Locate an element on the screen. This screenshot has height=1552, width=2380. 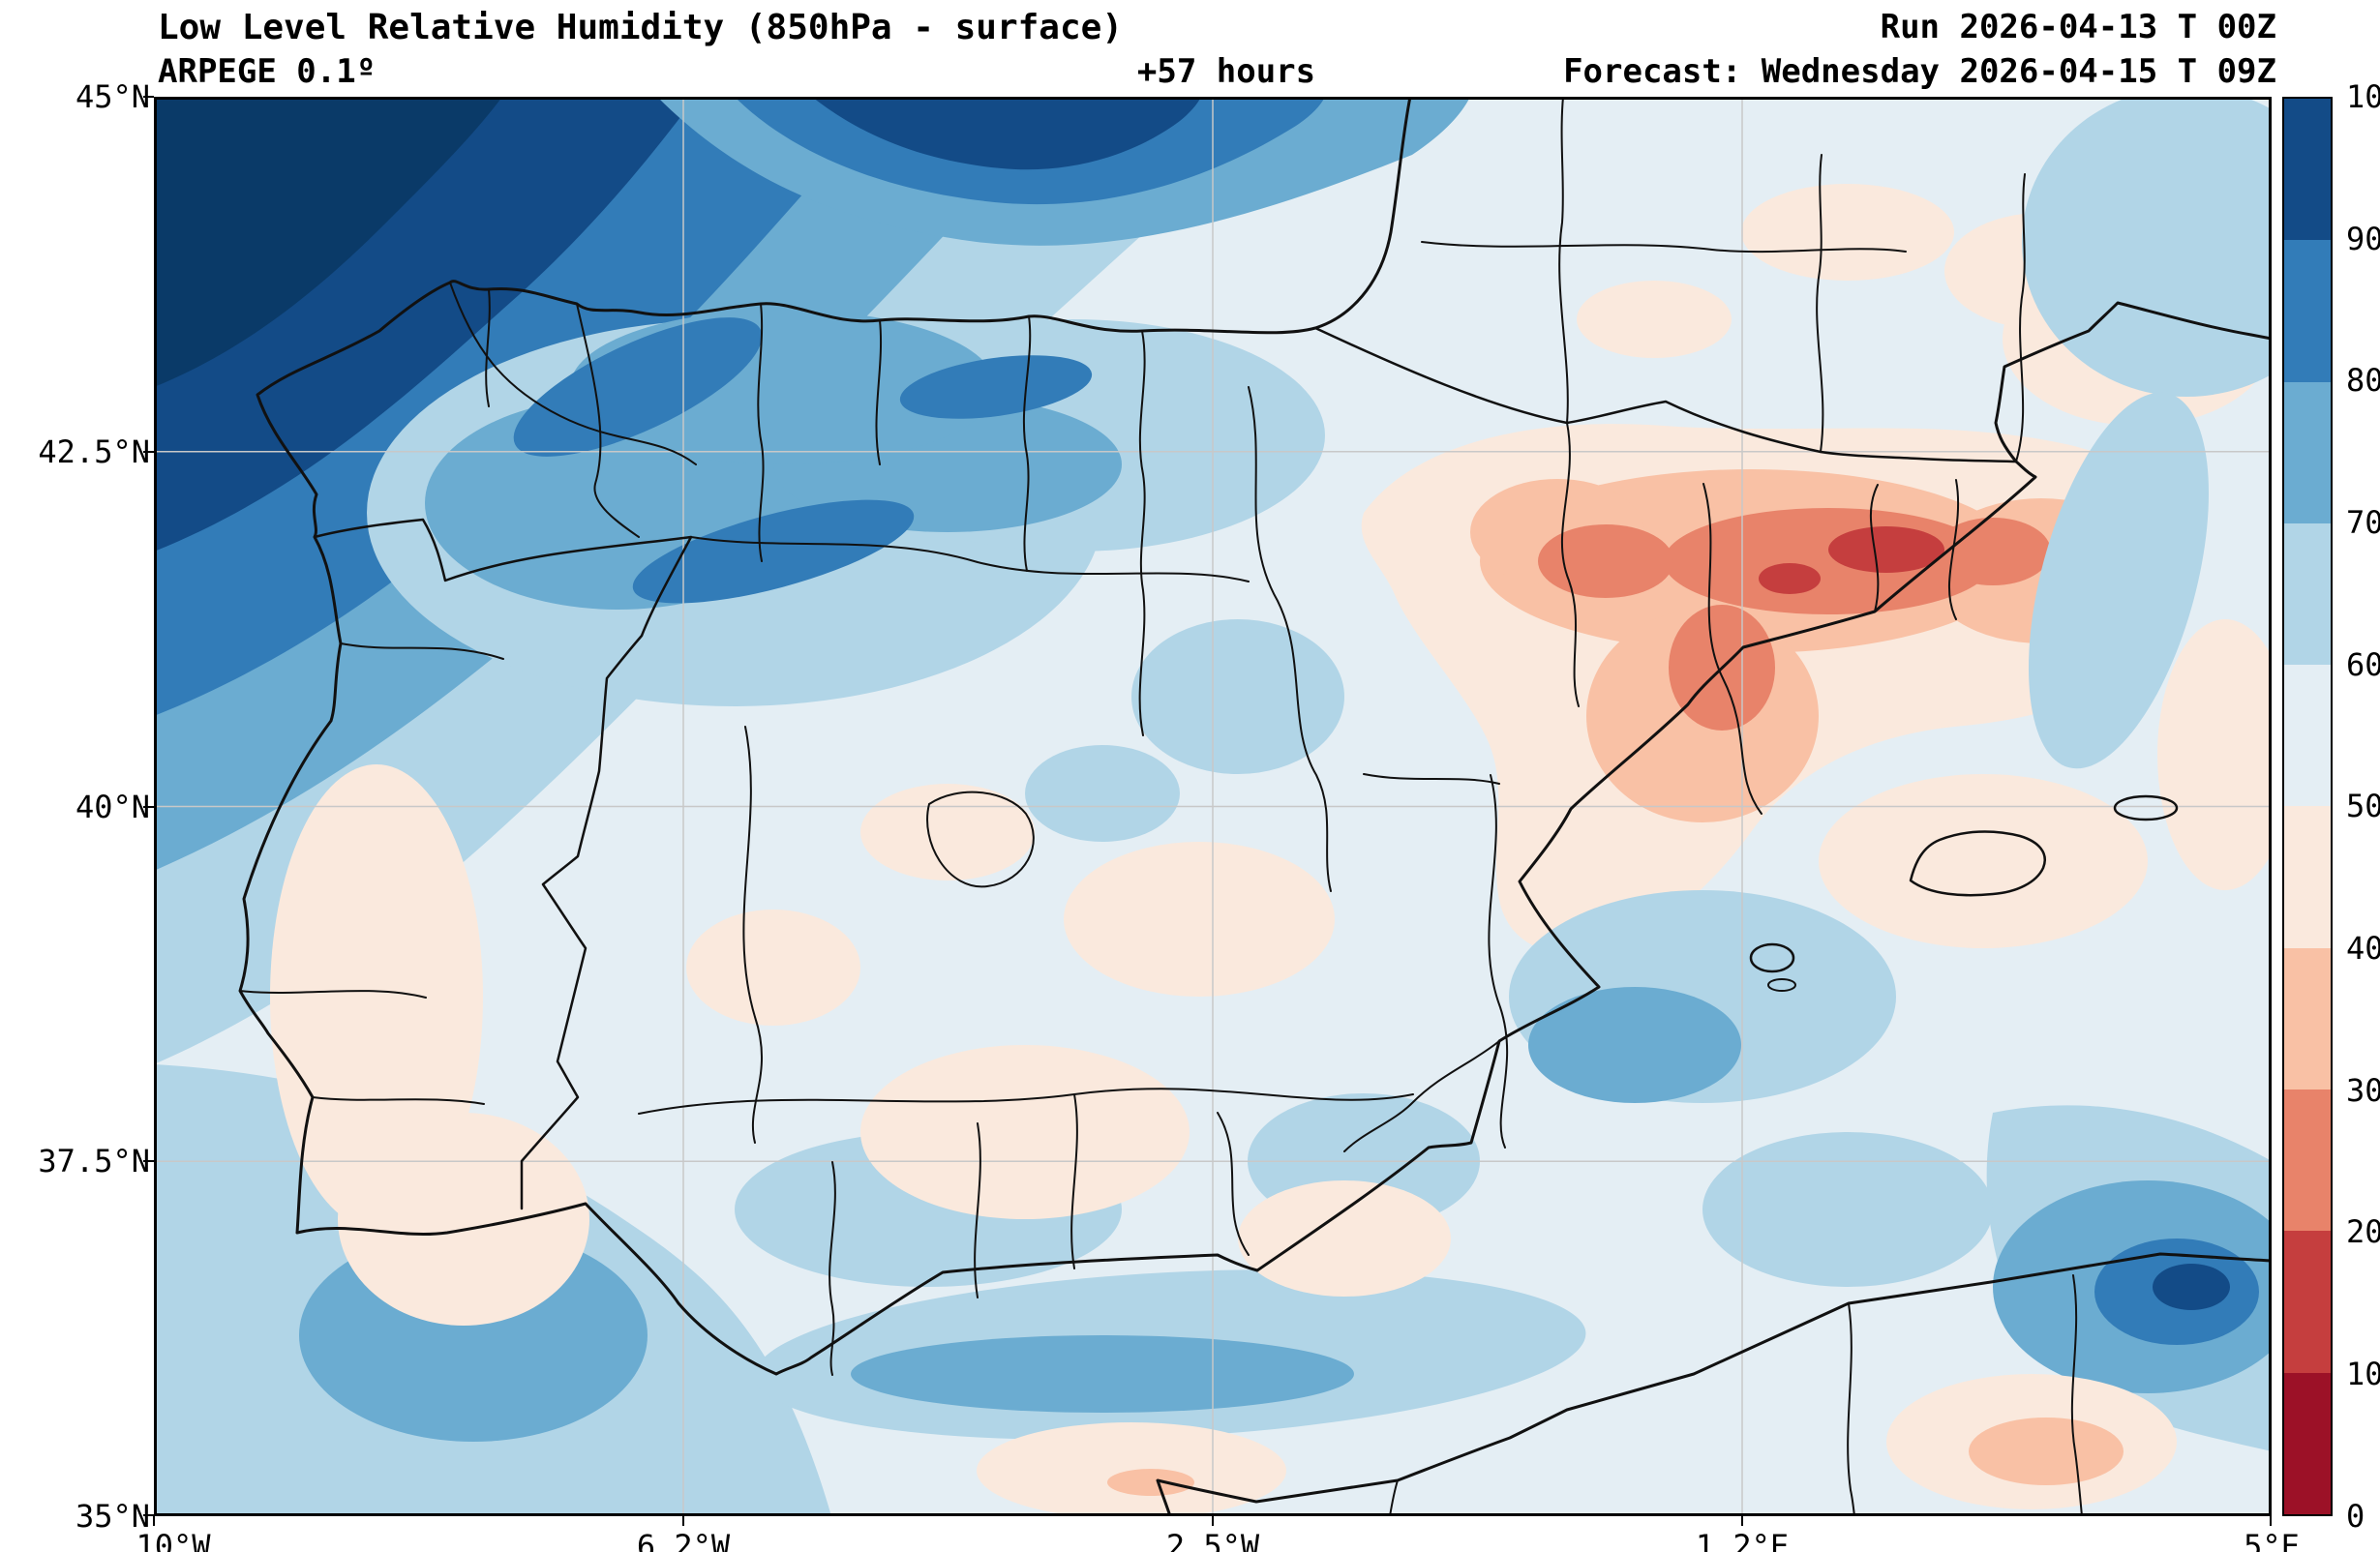
ibiza-island is located at coordinates (1772, 958).